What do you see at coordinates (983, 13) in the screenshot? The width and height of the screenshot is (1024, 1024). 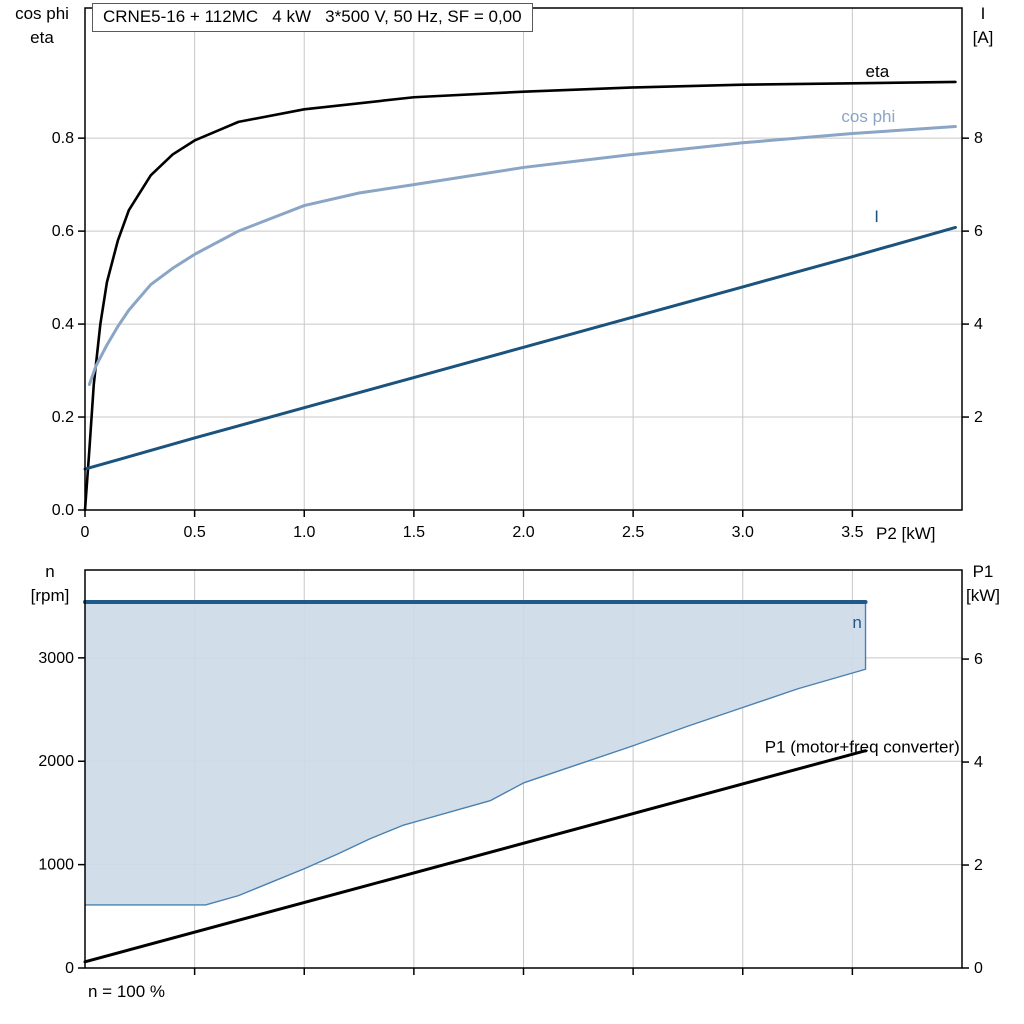 I see `chart1-right-axis-title-line1: I` at bounding box center [983, 13].